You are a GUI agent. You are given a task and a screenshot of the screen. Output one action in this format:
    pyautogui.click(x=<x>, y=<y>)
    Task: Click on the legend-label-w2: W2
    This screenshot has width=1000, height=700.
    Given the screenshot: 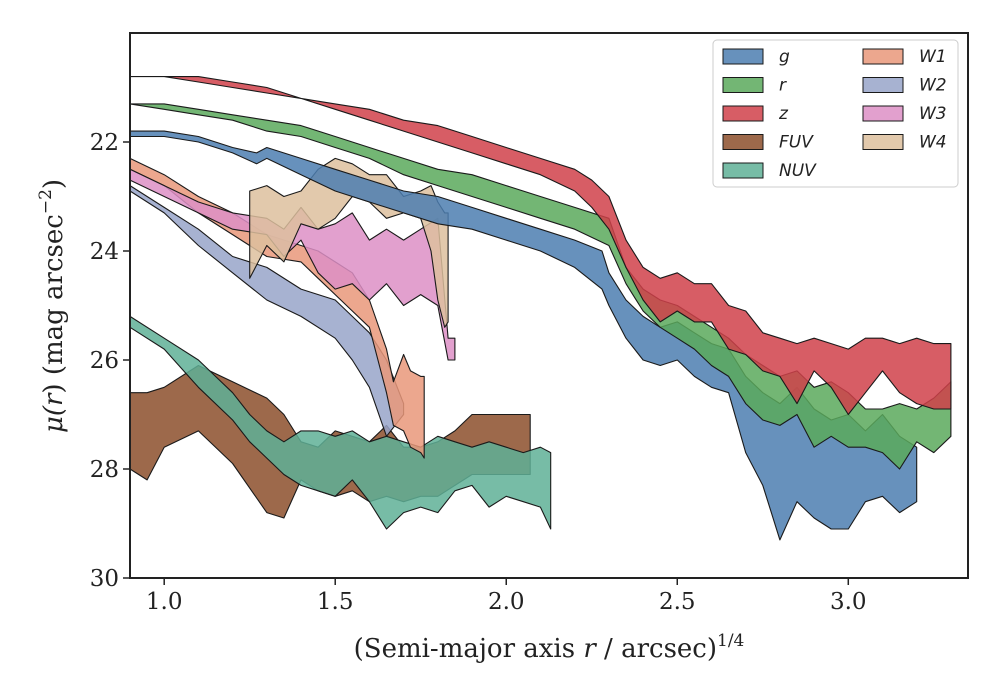 What is the action you would take?
    pyautogui.click(x=933, y=86)
    